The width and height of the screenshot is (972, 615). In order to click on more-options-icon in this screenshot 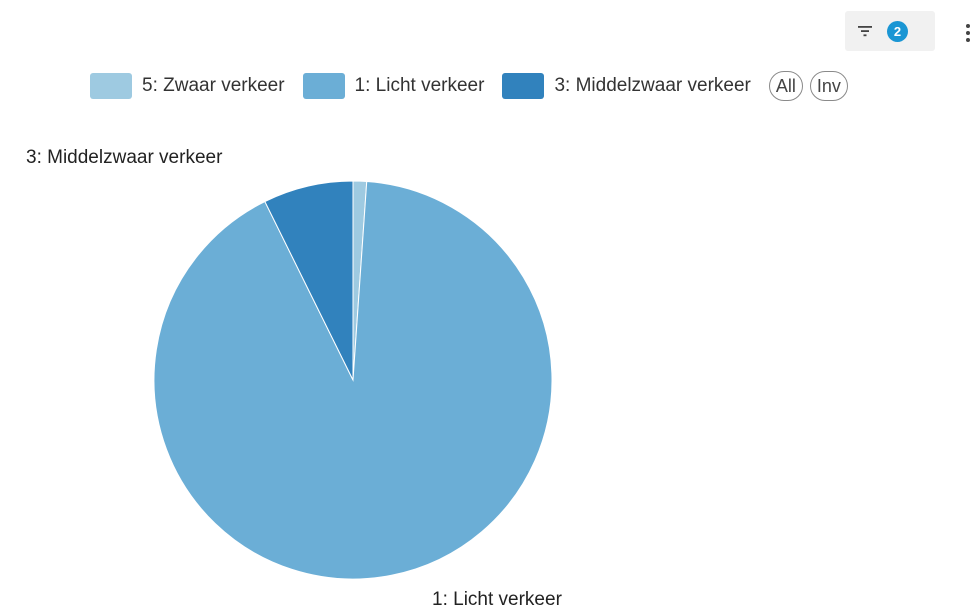, I will do `click(969, 33)`.